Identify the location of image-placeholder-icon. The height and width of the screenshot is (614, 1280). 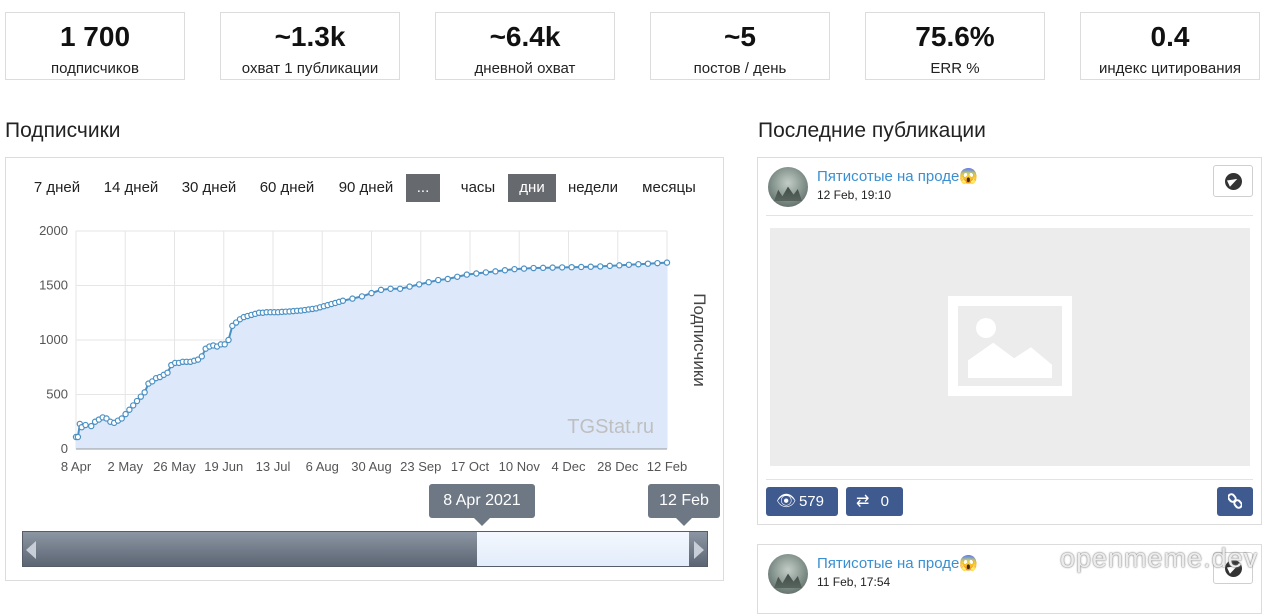
(1010, 346).